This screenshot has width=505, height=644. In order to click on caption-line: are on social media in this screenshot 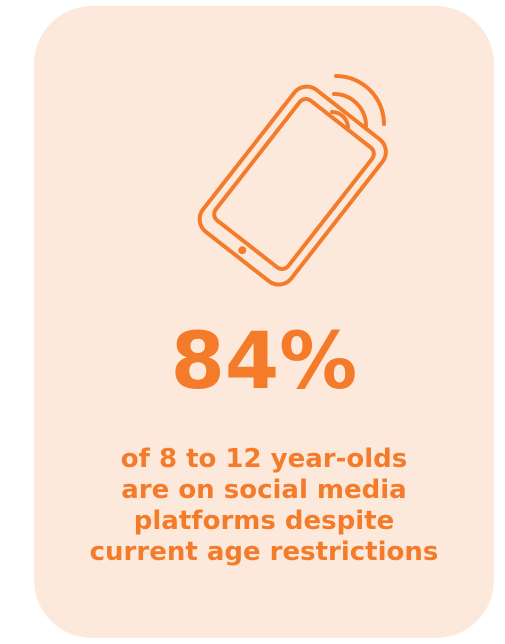, I will do `click(264, 490)`.